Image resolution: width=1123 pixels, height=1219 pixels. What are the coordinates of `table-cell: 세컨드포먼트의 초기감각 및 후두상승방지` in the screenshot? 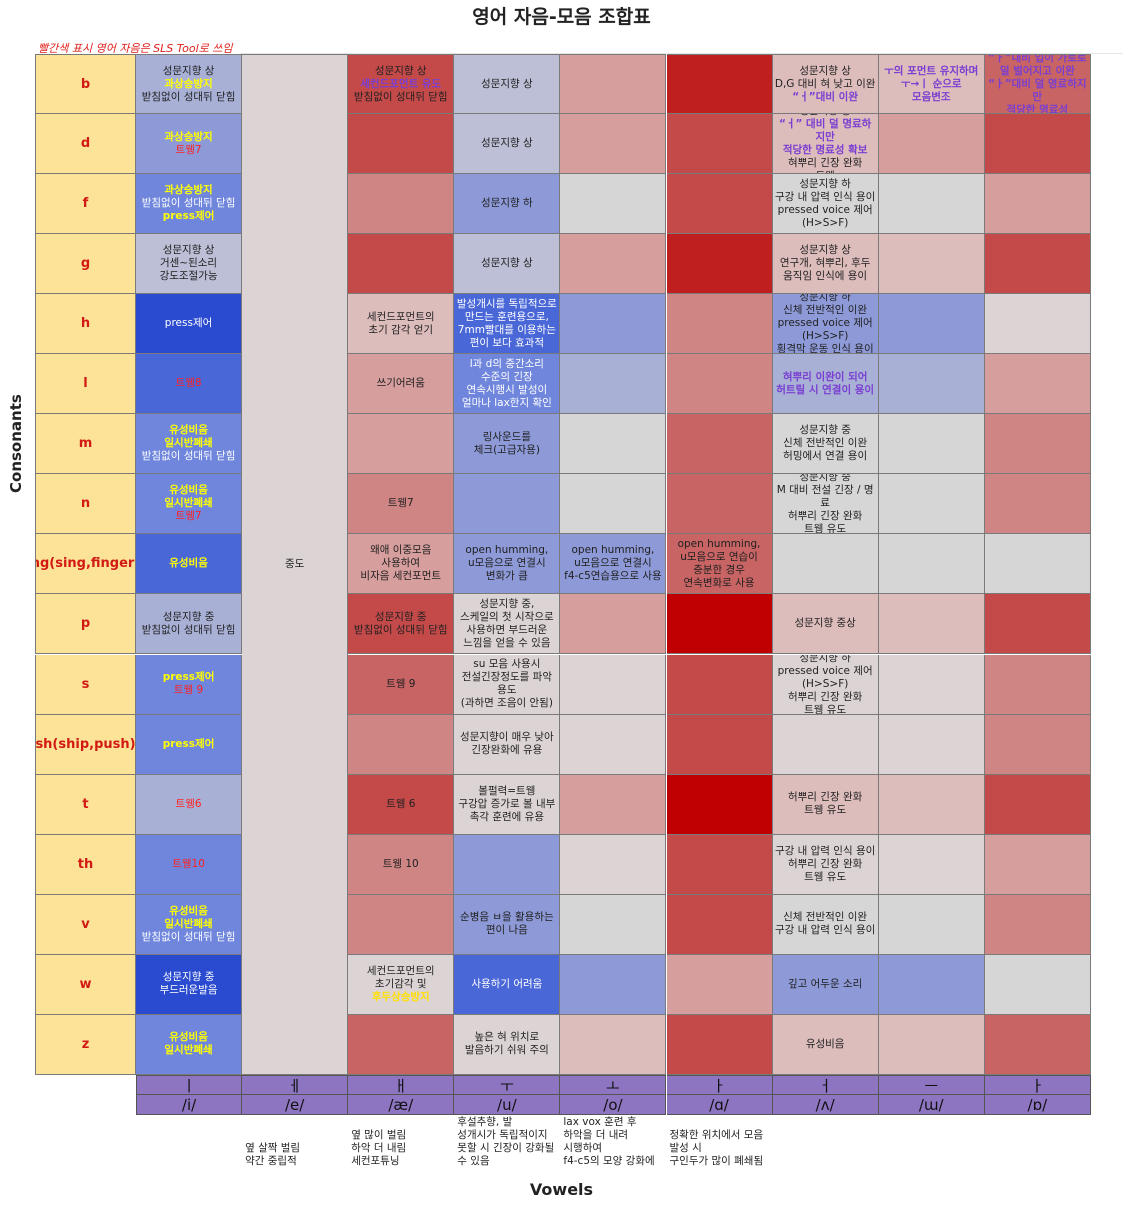 It's located at (401, 984).